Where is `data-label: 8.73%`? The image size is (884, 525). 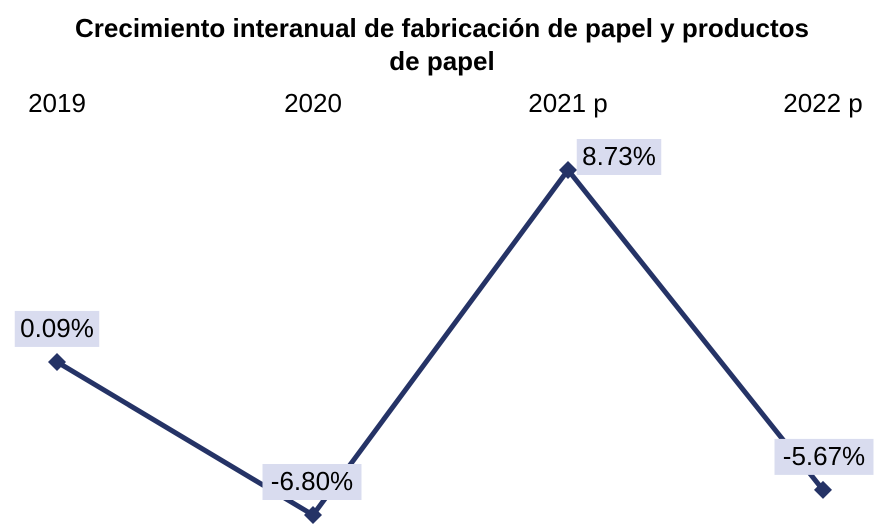 data-label: 8.73% is located at coordinates (619, 156).